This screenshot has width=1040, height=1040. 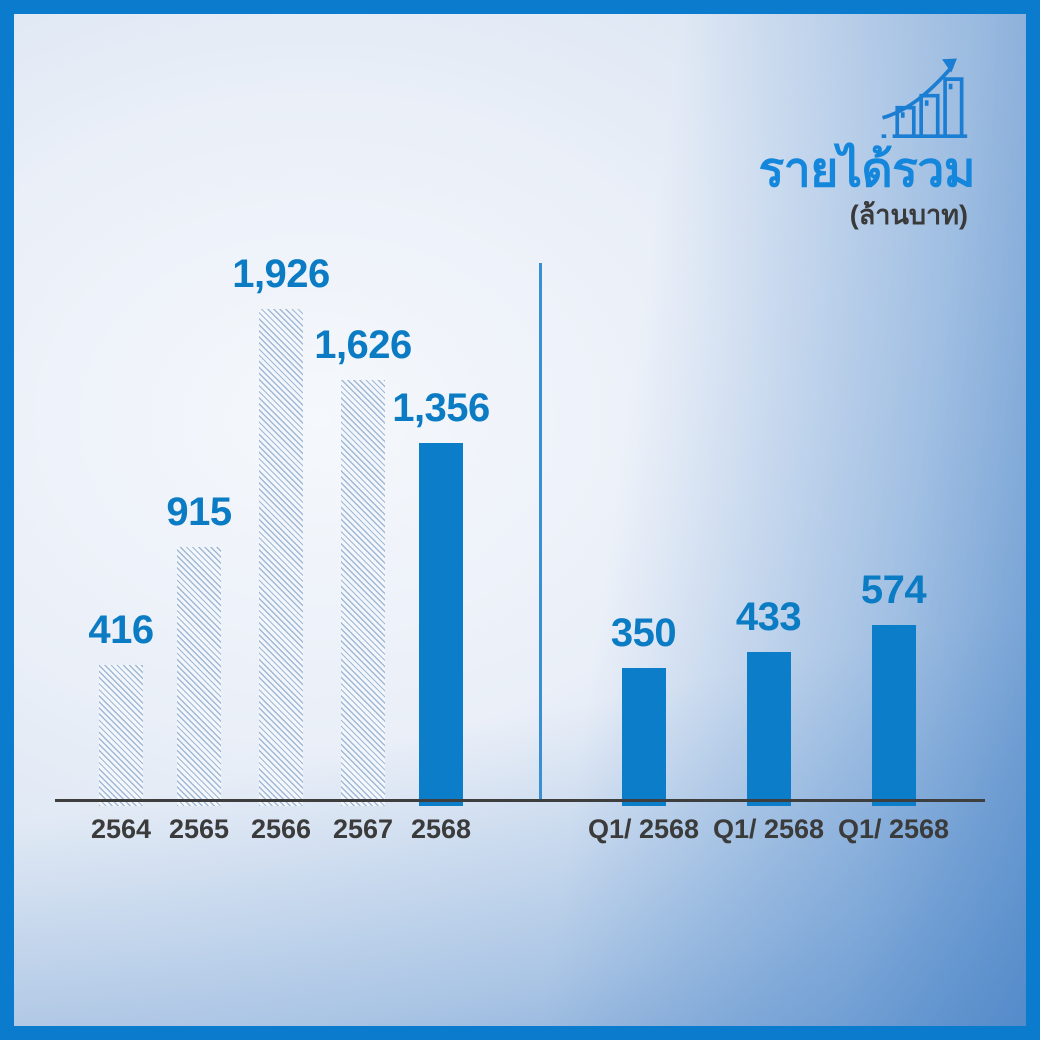 What do you see at coordinates (866, 170) in the screenshot?
I see `page-title: รายได้รวม` at bounding box center [866, 170].